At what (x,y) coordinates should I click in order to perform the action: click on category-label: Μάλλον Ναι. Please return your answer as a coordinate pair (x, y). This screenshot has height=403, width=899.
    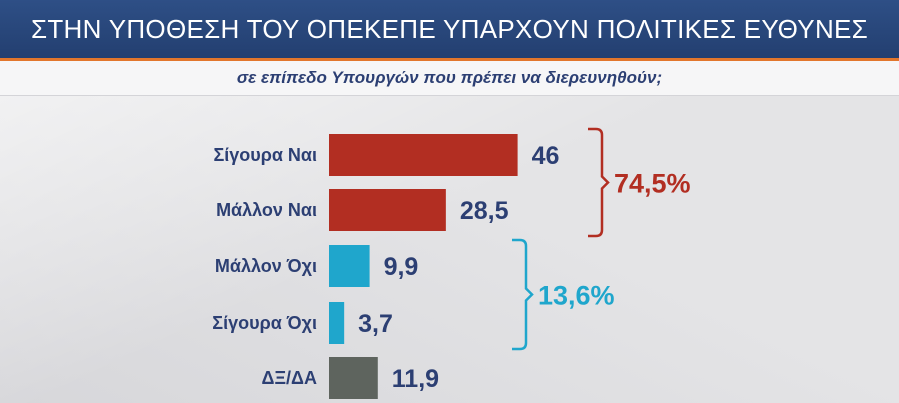
    Looking at the image, I should click on (266, 210).